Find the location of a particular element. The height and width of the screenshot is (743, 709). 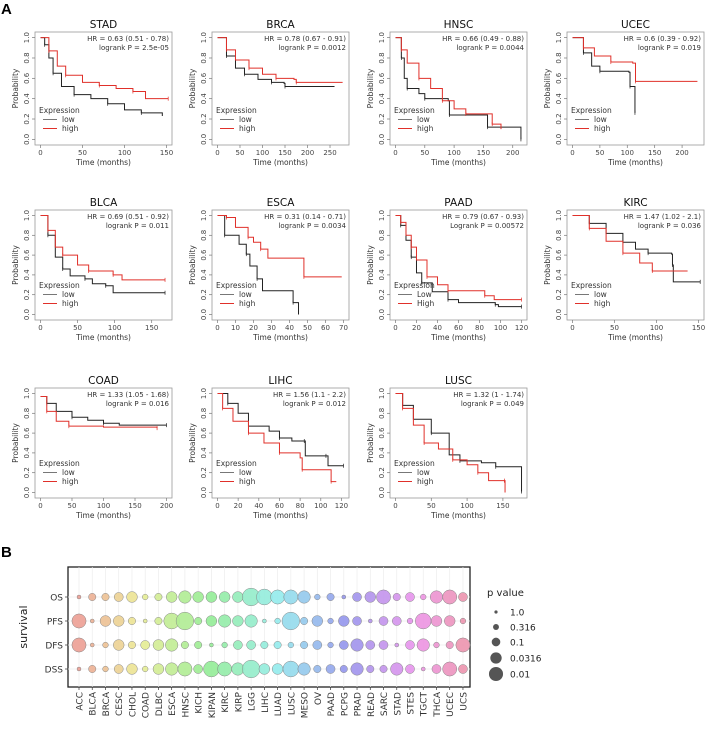

y-tick-label: 0.8 is located at coordinates (382, 57).